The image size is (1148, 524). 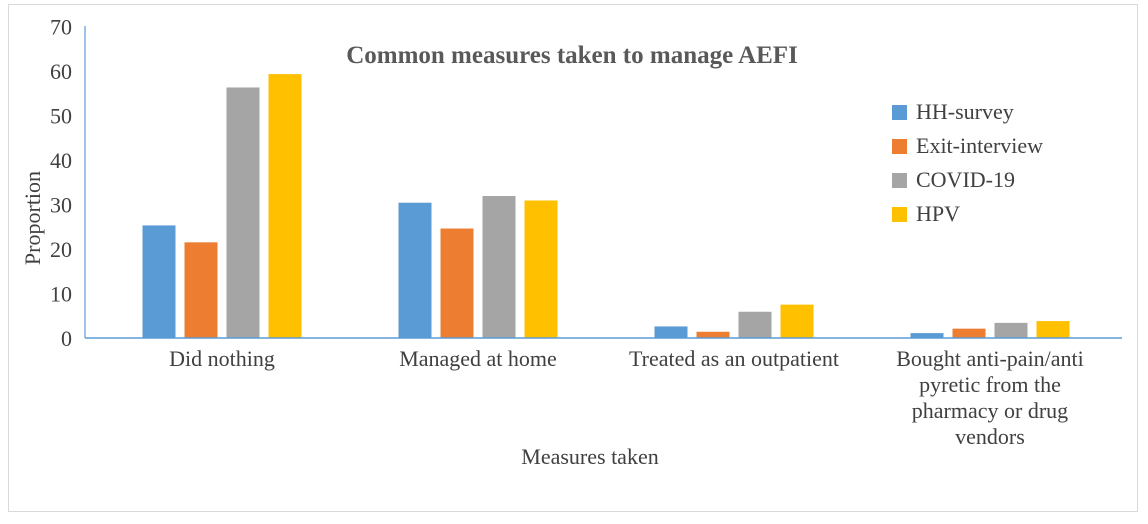 What do you see at coordinates (965, 111) in the screenshot?
I see `legend-label: HH-survey` at bounding box center [965, 111].